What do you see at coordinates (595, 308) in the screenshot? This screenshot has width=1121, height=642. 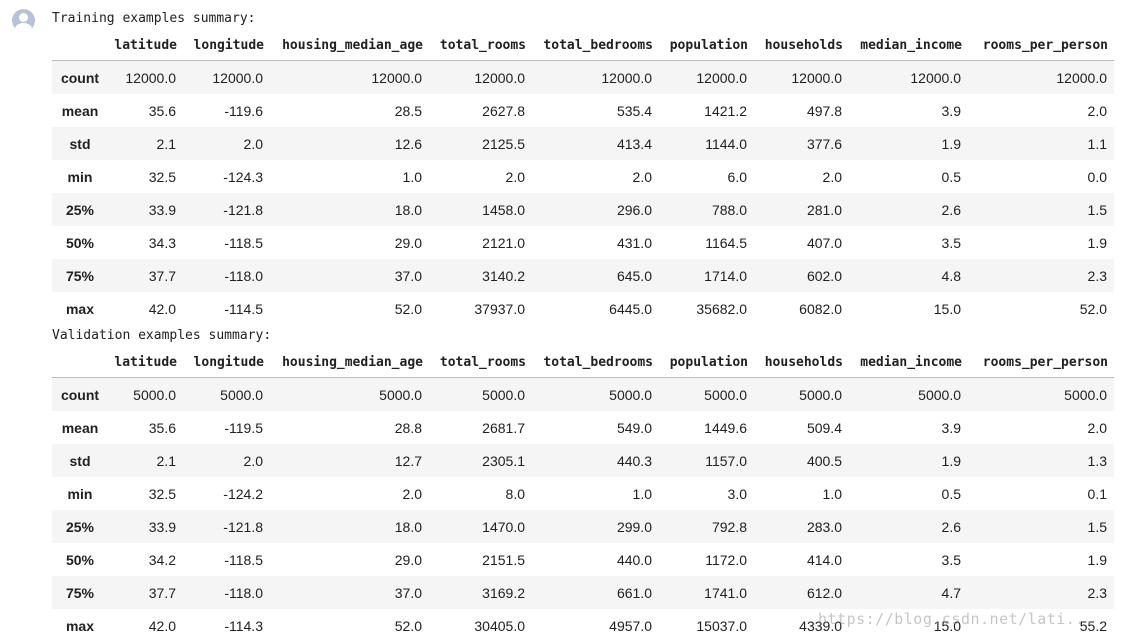 I see `table-cell: 6445.0` at bounding box center [595, 308].